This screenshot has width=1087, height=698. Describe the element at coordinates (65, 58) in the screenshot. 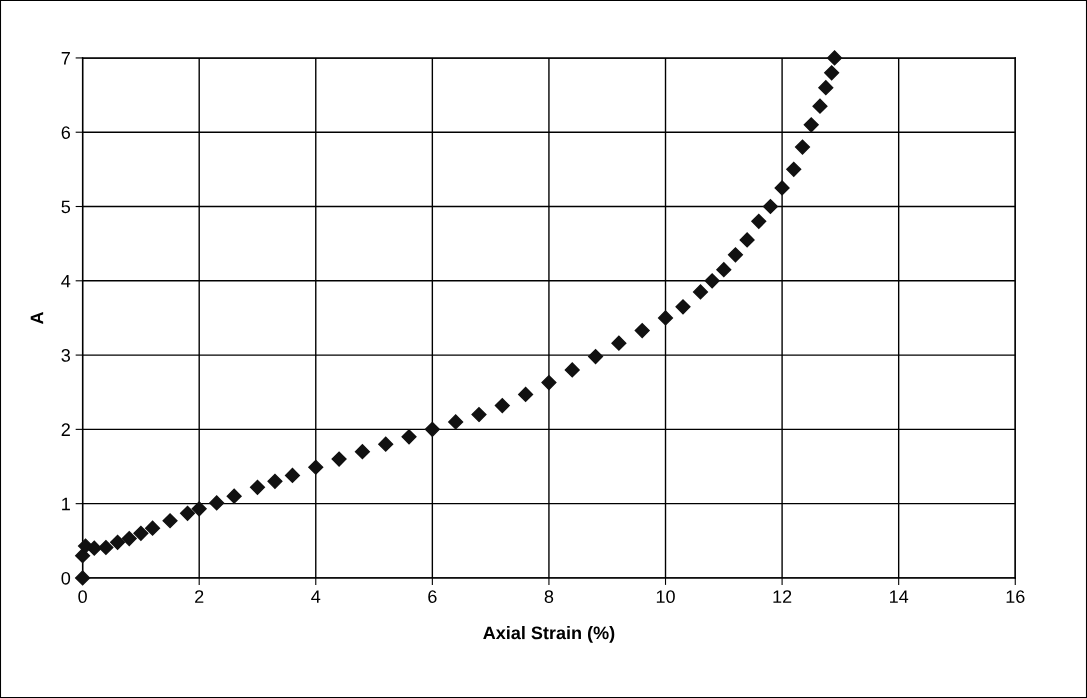

I see `y-tick-label: 7` at that location.